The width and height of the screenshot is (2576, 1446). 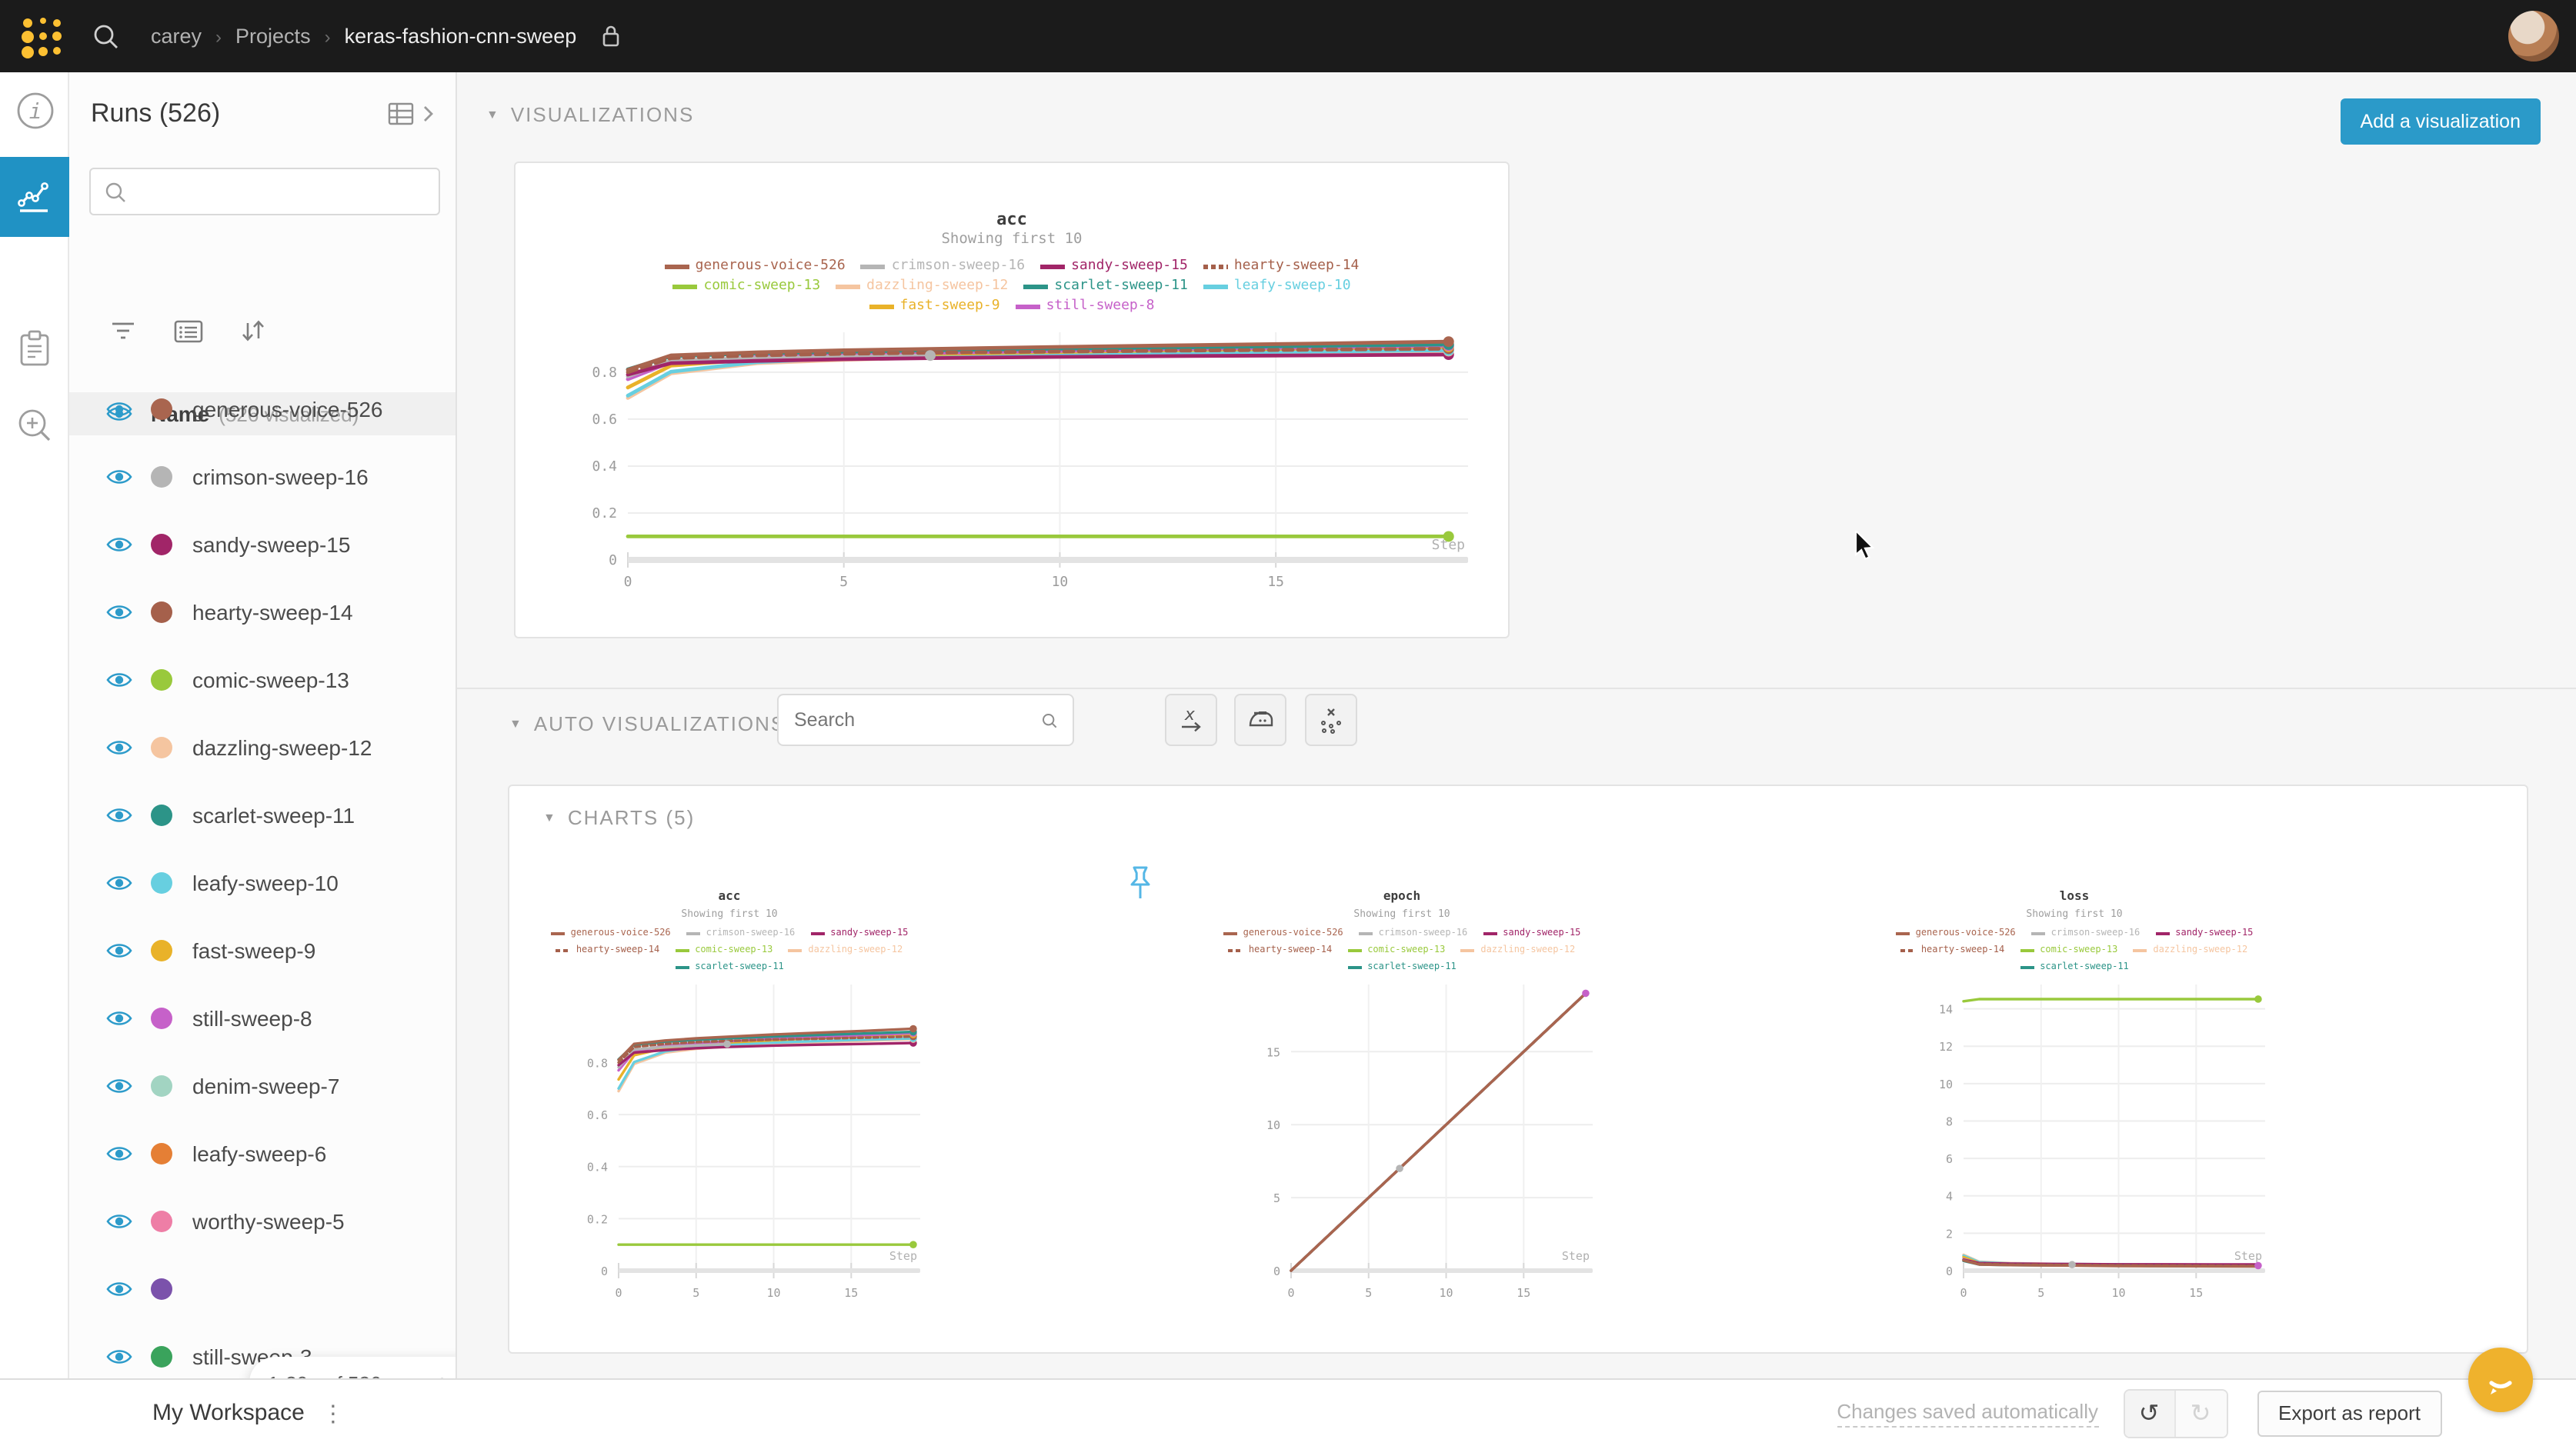 I want to click on run-list-item: still-sweep-8, so click(x=262, y=1018).